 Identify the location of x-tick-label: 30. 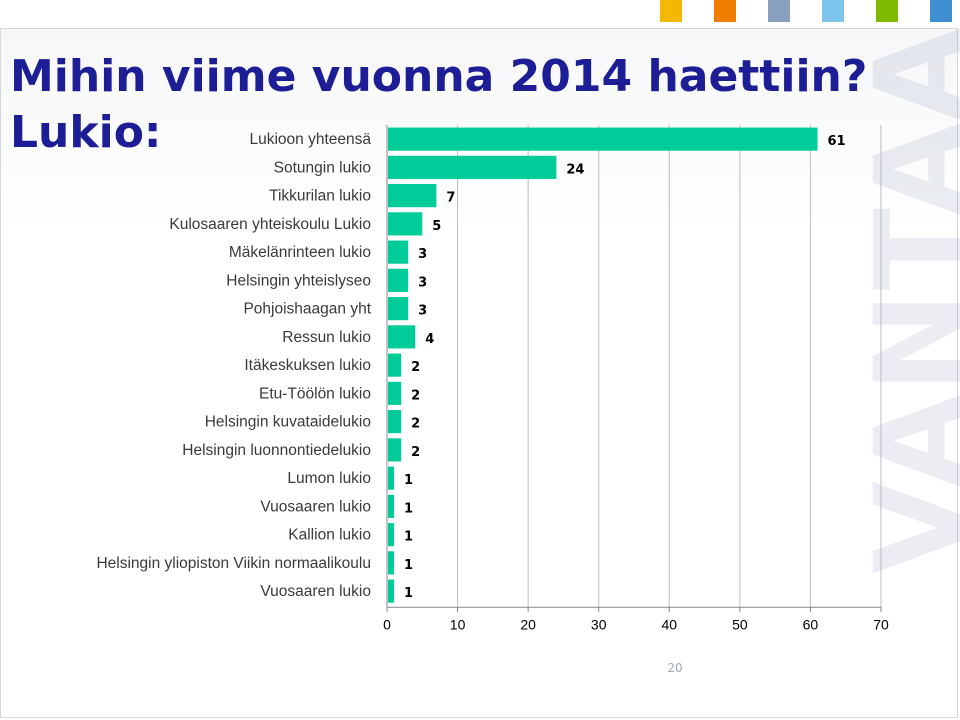
(599, 624).